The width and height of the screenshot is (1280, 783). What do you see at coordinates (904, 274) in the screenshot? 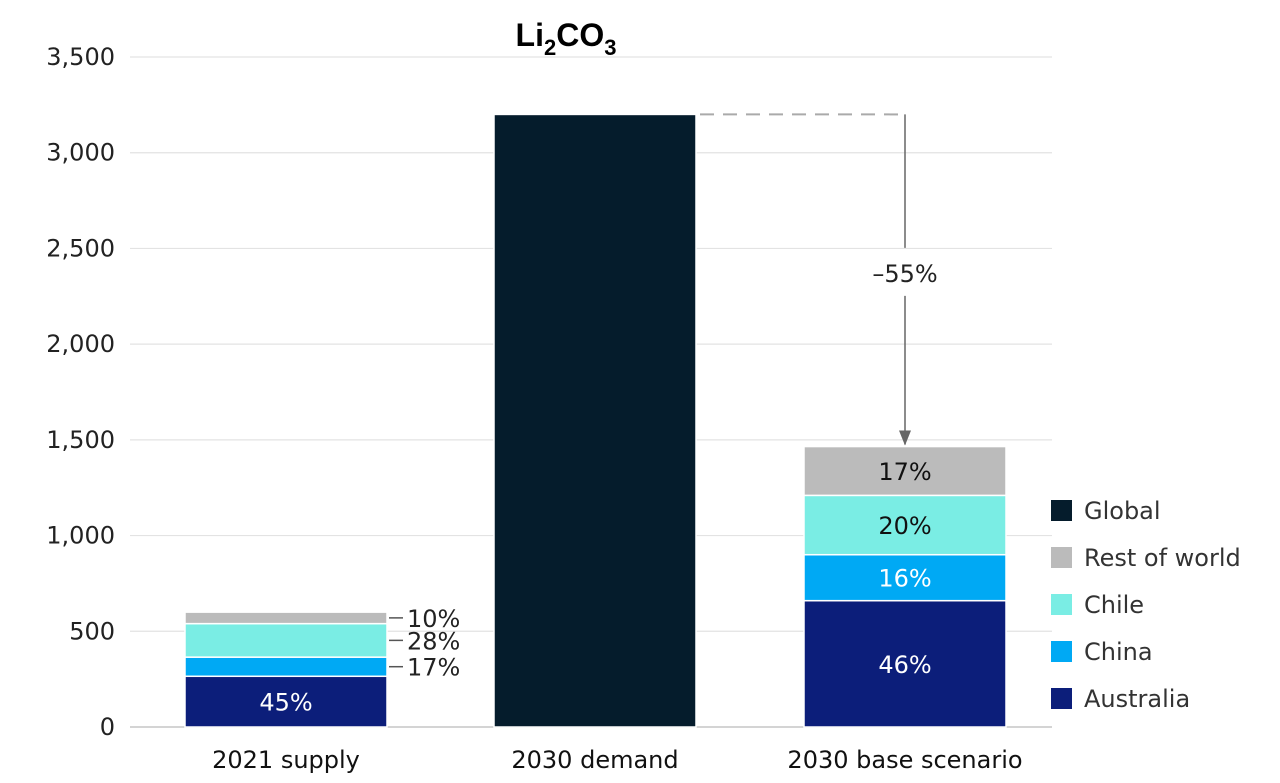
I see `gap-label: –55%` at bounding box center [904, 274].